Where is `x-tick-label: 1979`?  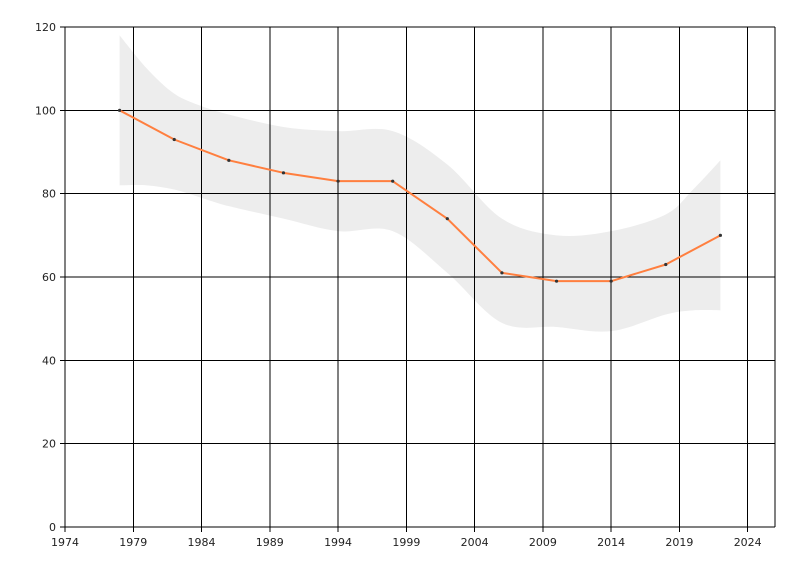
x-tick-label: 1979 is located at coordinates (133, 542).